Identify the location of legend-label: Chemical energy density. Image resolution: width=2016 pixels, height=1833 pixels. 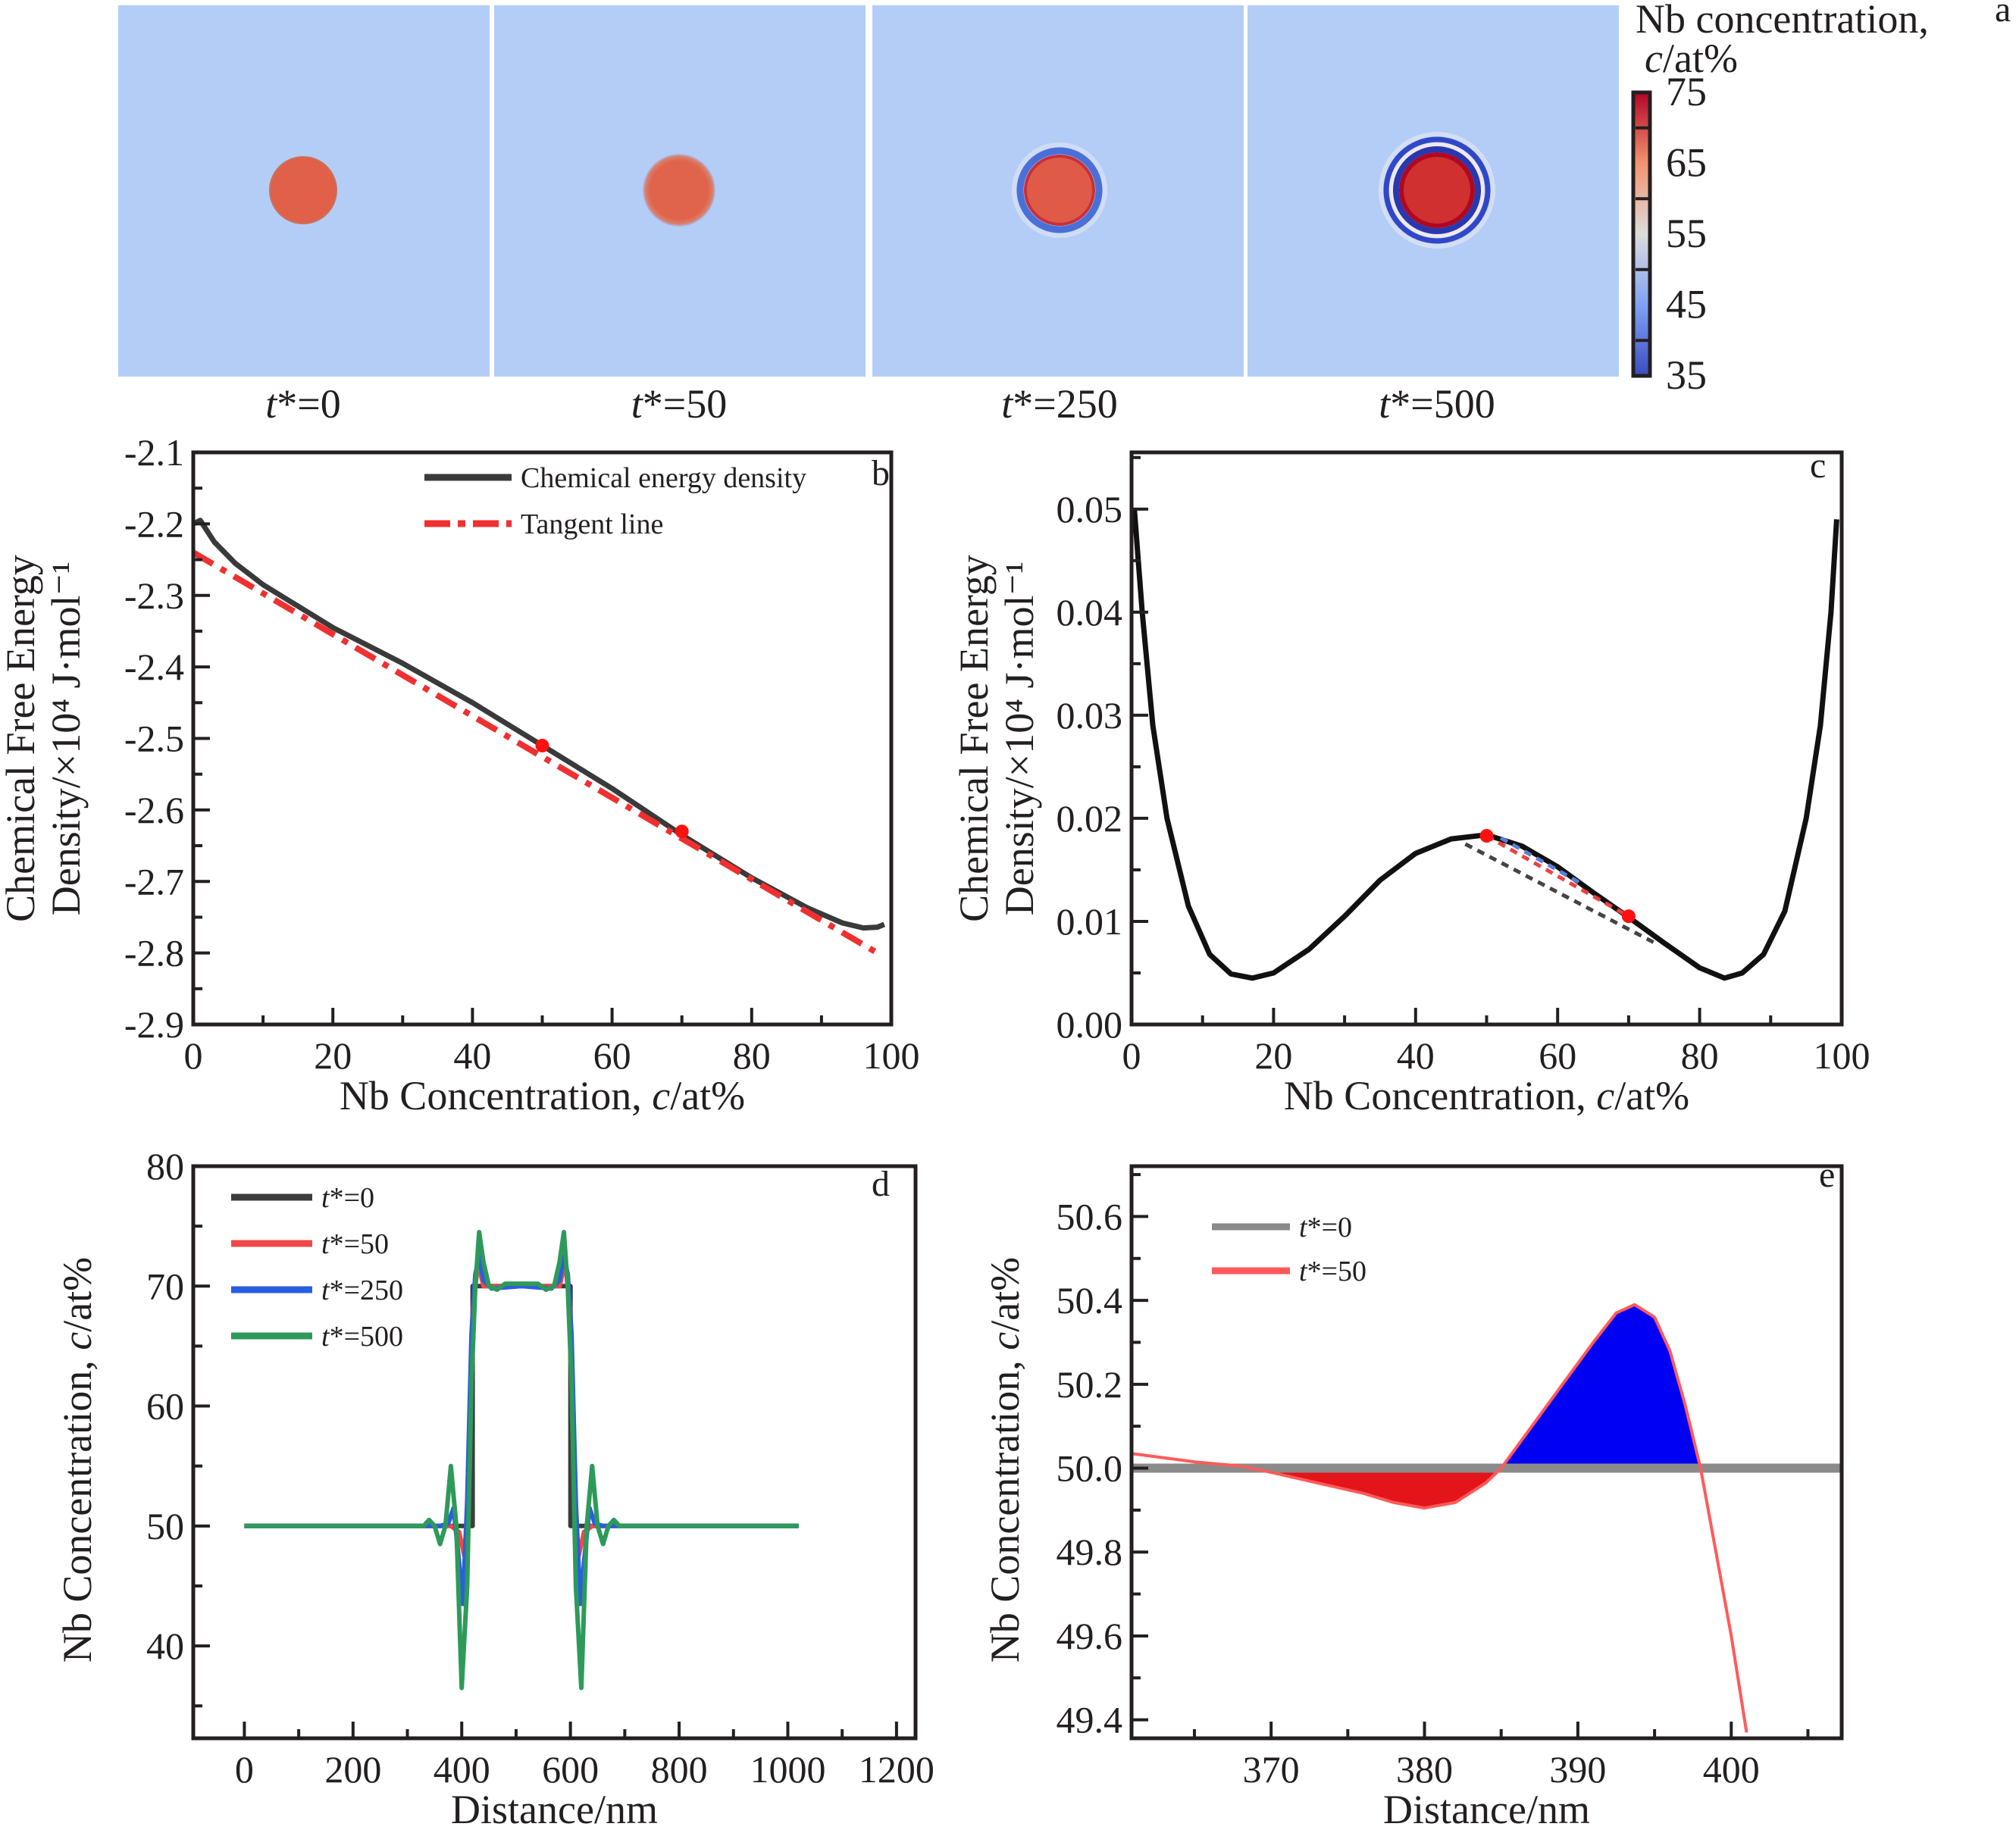
(663, 478).